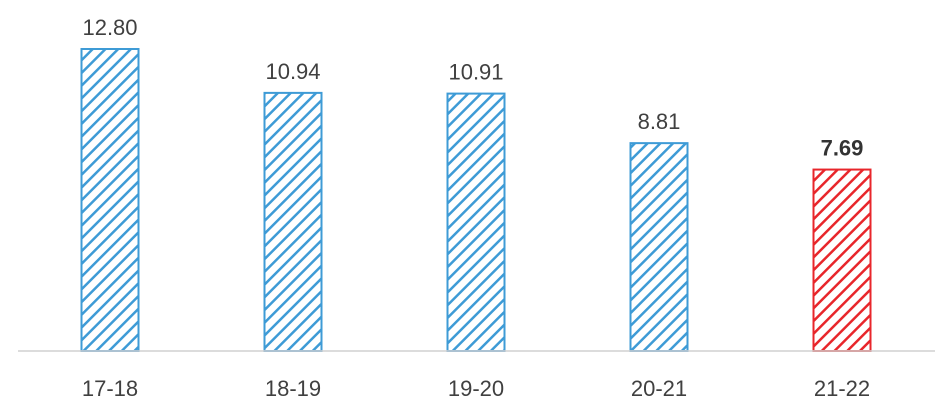 This screenshot has height=409, width=937. Describe the element at coordinates (659, 388) in the screenshot. I see `x-tick-label-20-21: 20-21` at that location.